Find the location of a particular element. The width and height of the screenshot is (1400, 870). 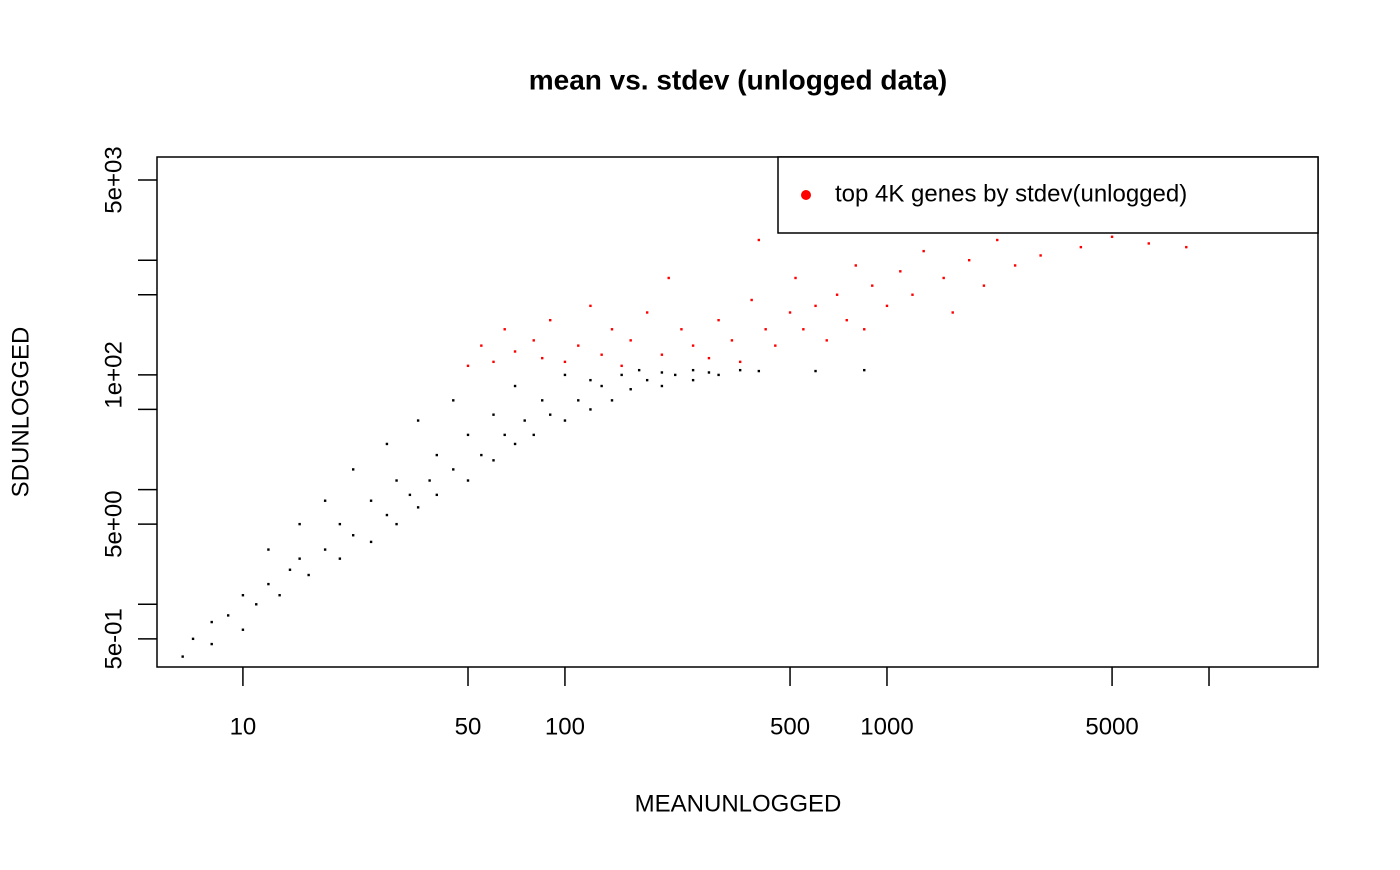

x-tick-label: 5000 is located at coordinates (1111, 726).